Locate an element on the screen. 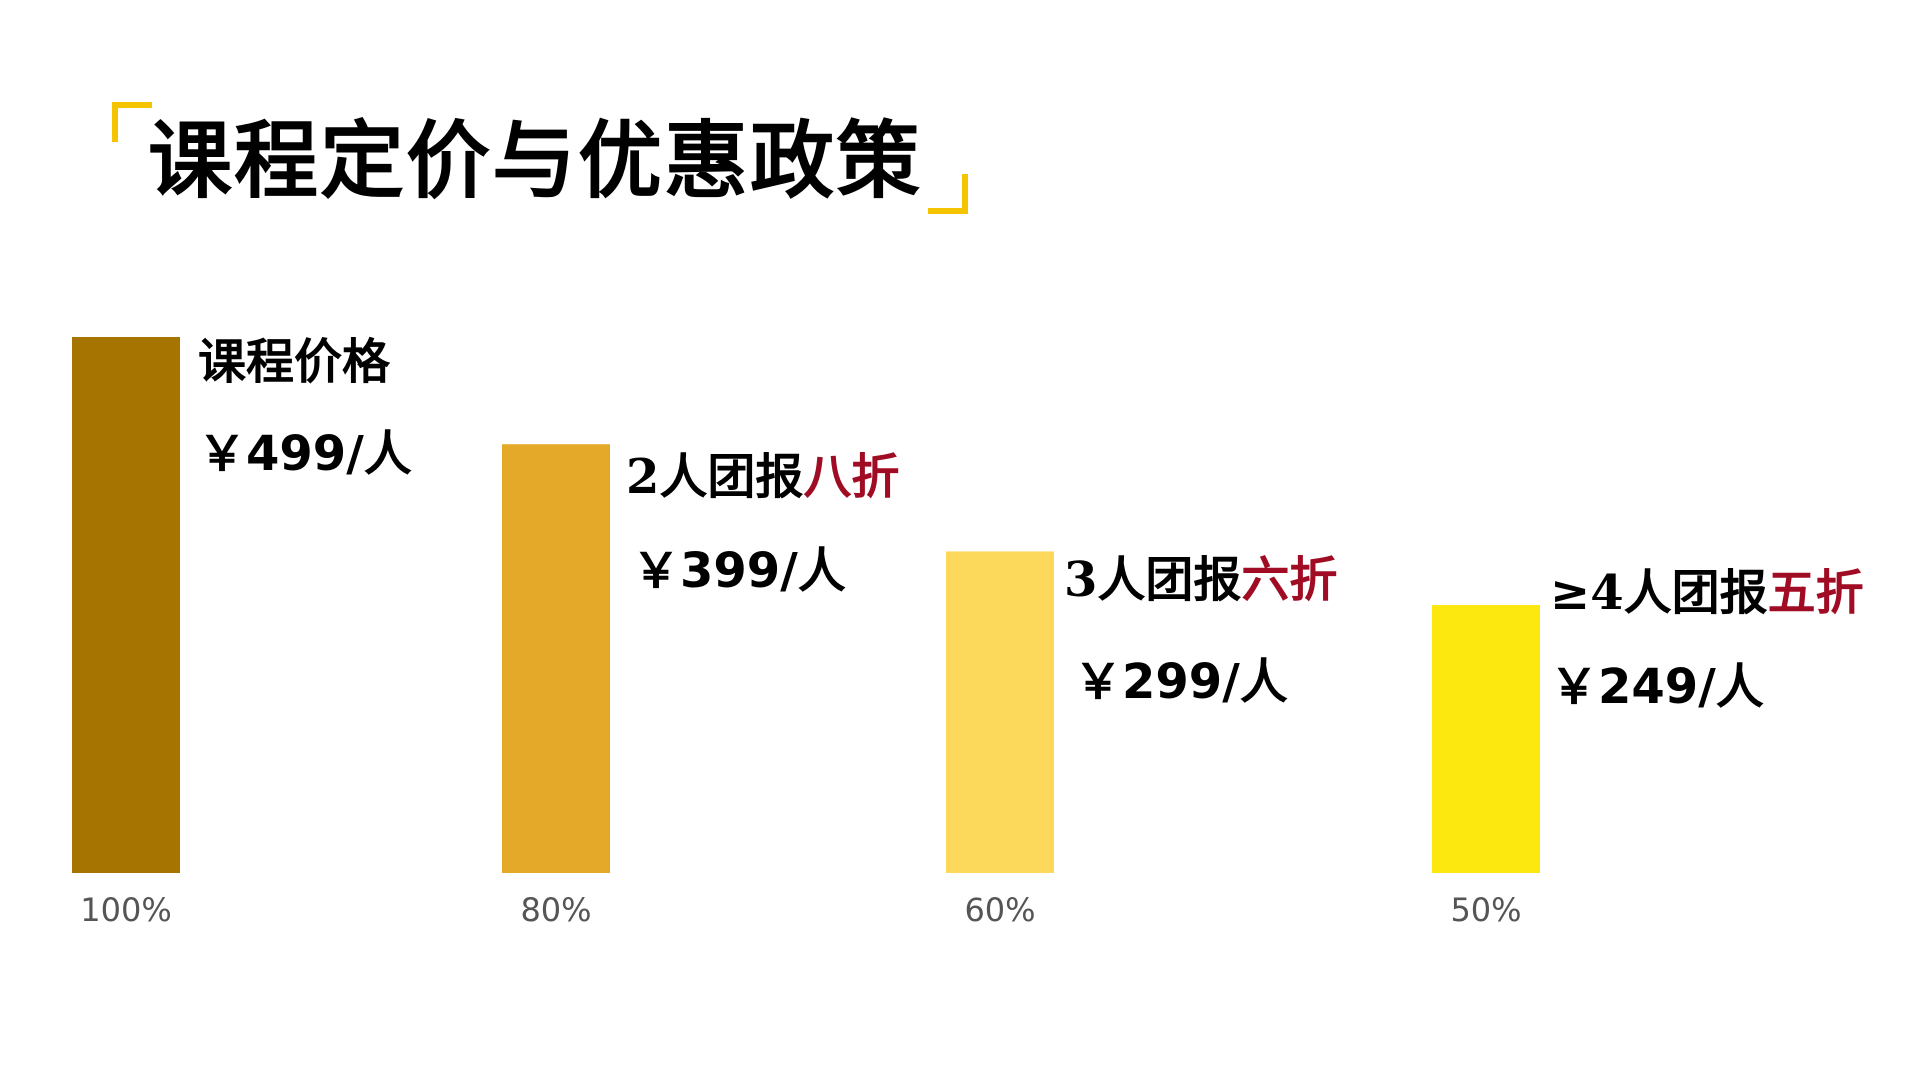 The height and width of the screenshot is (1080, 1920). offer-name: 3人团报 is located at coordinates (1152, 580).